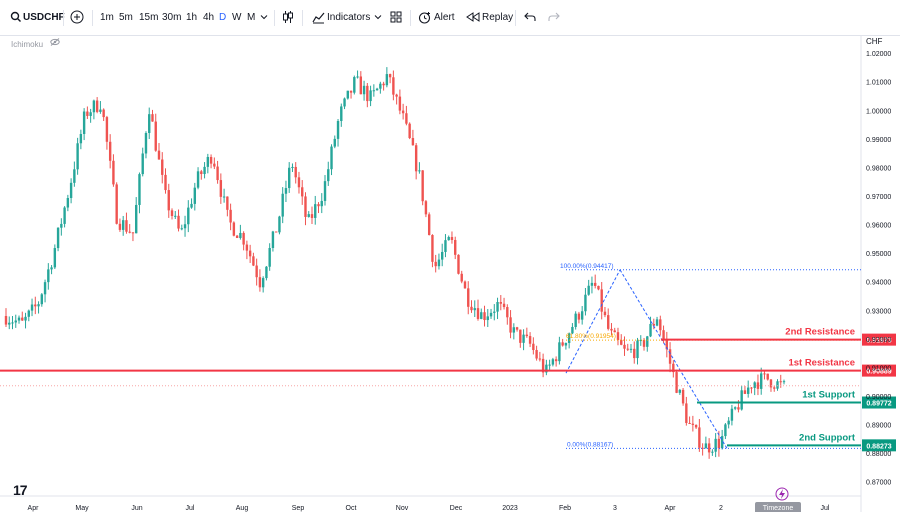  What do you see at coordinates (878, 372) in the screenshot?
I see `level-price-label: 0.90889` at bounding box center [878, 372].